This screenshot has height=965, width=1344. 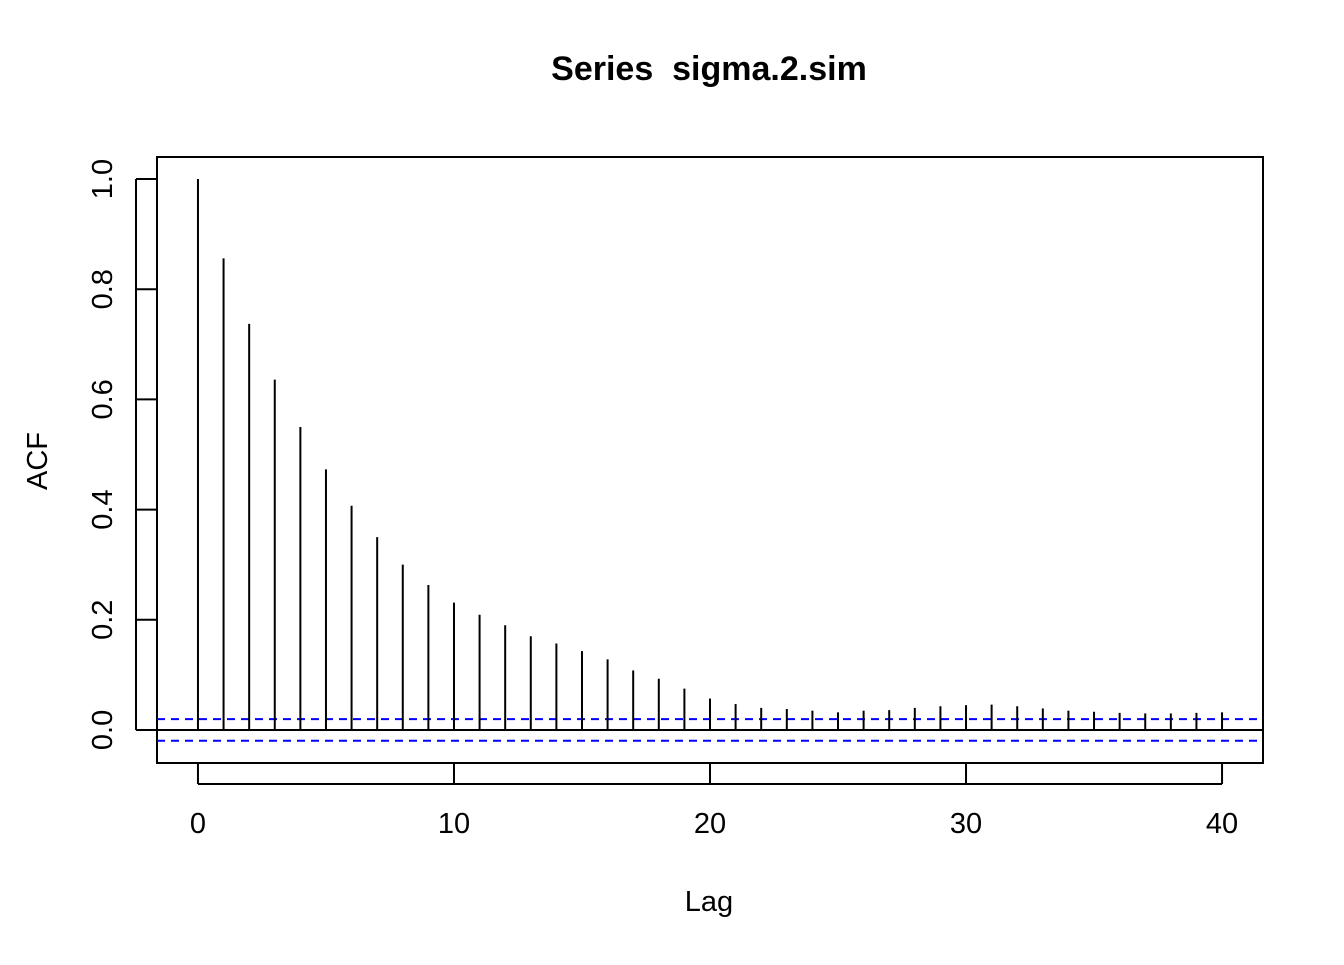 What do you see at coordinates (198, 824) in the screenshot?
I see `x-tick-label: 0` at bounding box center [198, 824].